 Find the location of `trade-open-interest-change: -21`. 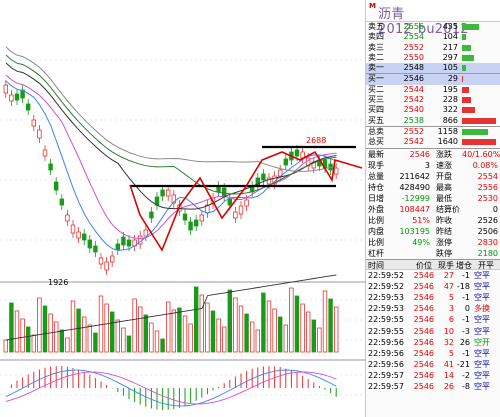

trade-open-interest-change: -21 is located at coordinates (463, 365).